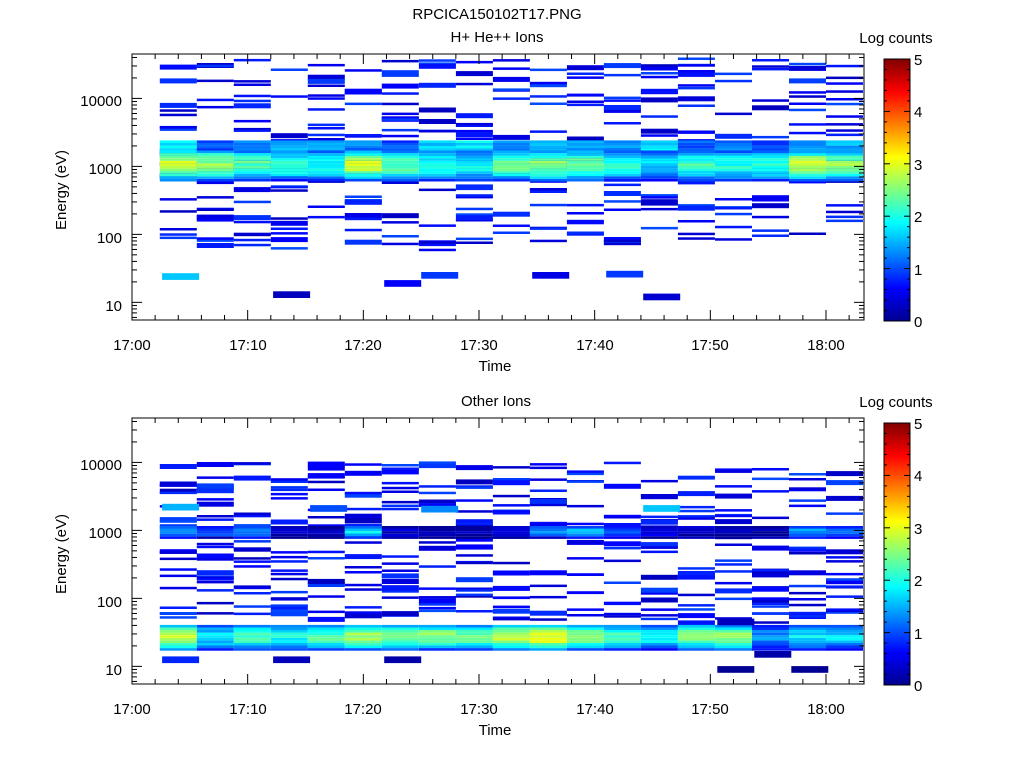 The height and width of the screenshot is (768, 1024). What do you see at coordinates (479, 709) in the screenshot?
I see `x-tick-label: 17:30` at bounding box center [479, 709].